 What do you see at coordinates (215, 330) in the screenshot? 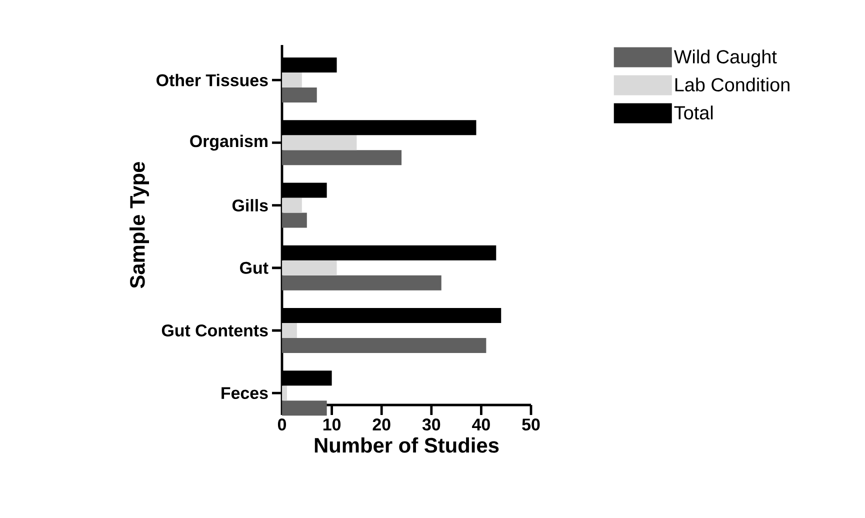
I see `y-tick-label: Gut Contents` at bounding box center [215, 330].